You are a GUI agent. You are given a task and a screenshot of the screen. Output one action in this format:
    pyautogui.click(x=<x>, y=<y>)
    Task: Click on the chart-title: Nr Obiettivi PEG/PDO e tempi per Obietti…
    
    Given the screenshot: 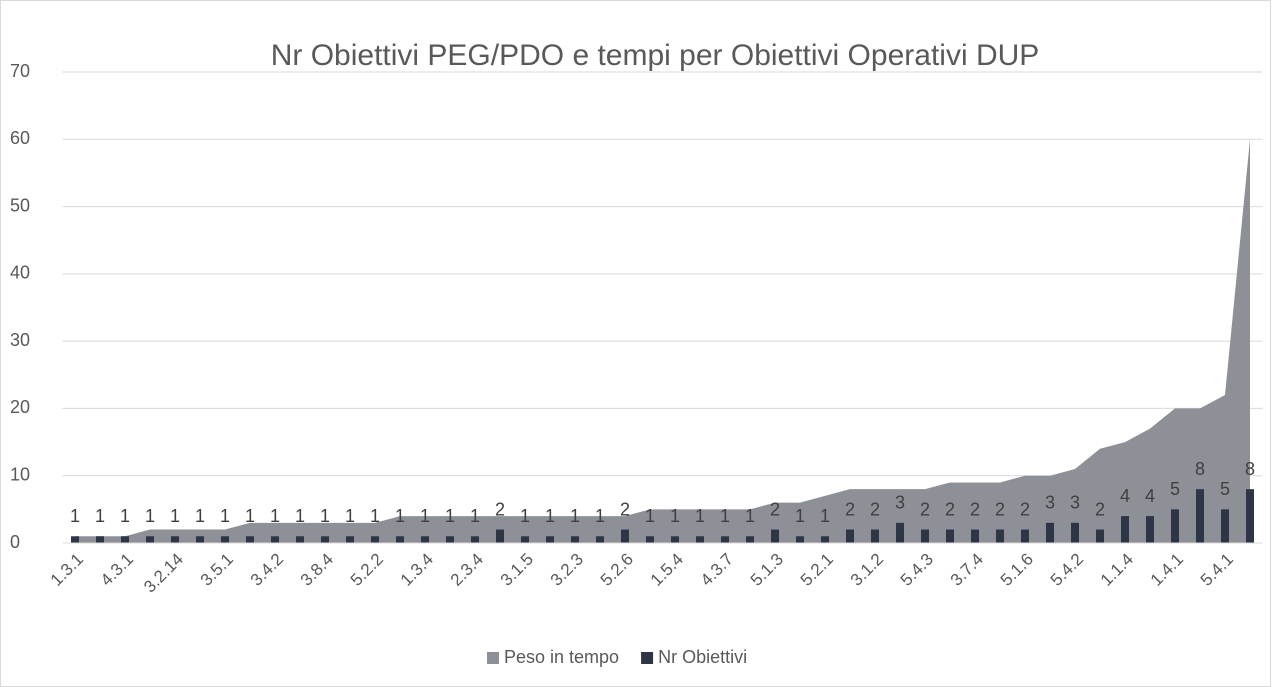 What is the action you would take?
    pyautogui.click(x=655, y=55)
    